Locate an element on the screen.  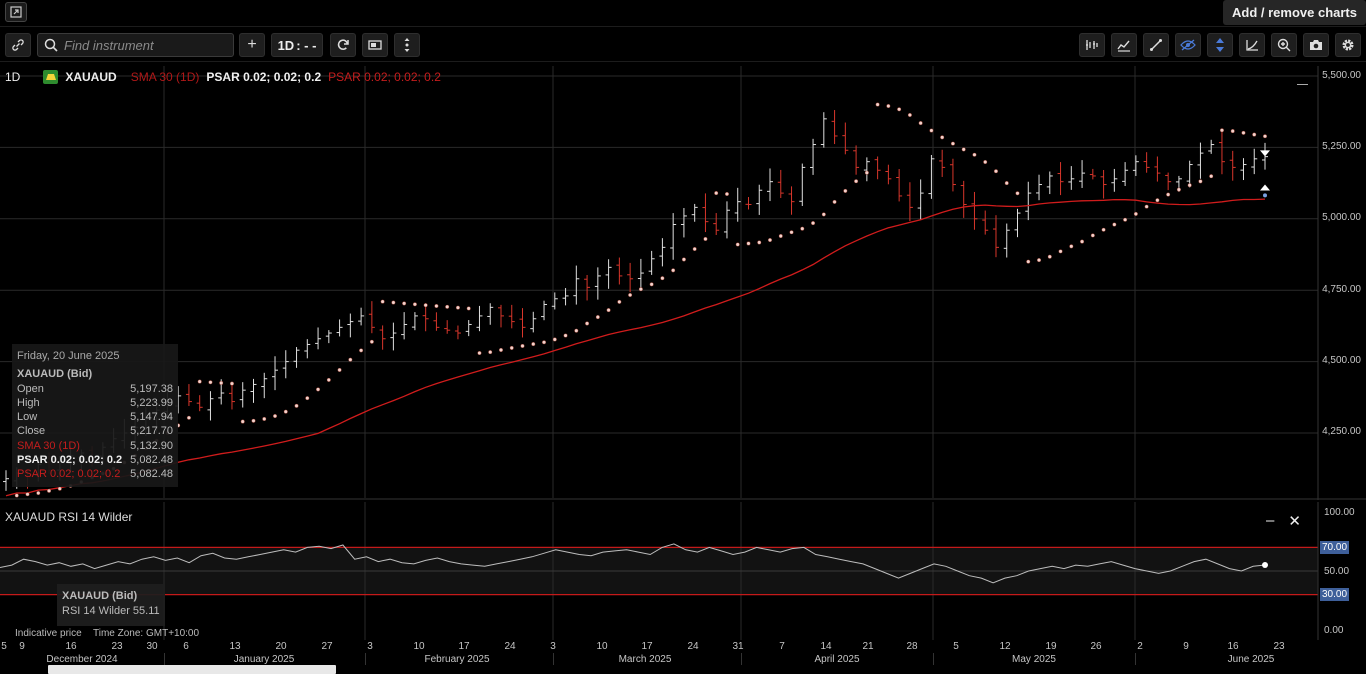
chart-type-icon is located at coordinates (1124, 45).